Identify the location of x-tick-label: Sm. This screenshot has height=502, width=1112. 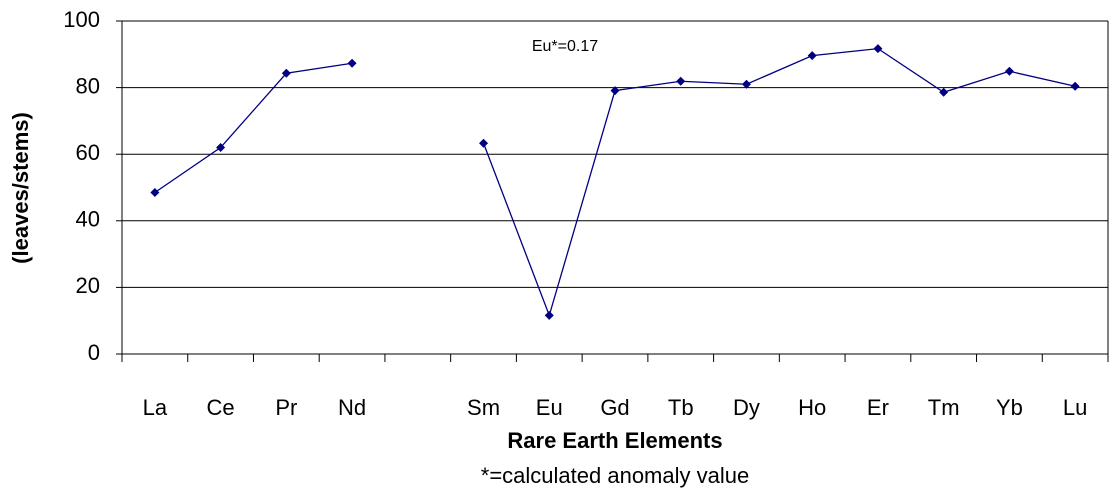
(483, 407).